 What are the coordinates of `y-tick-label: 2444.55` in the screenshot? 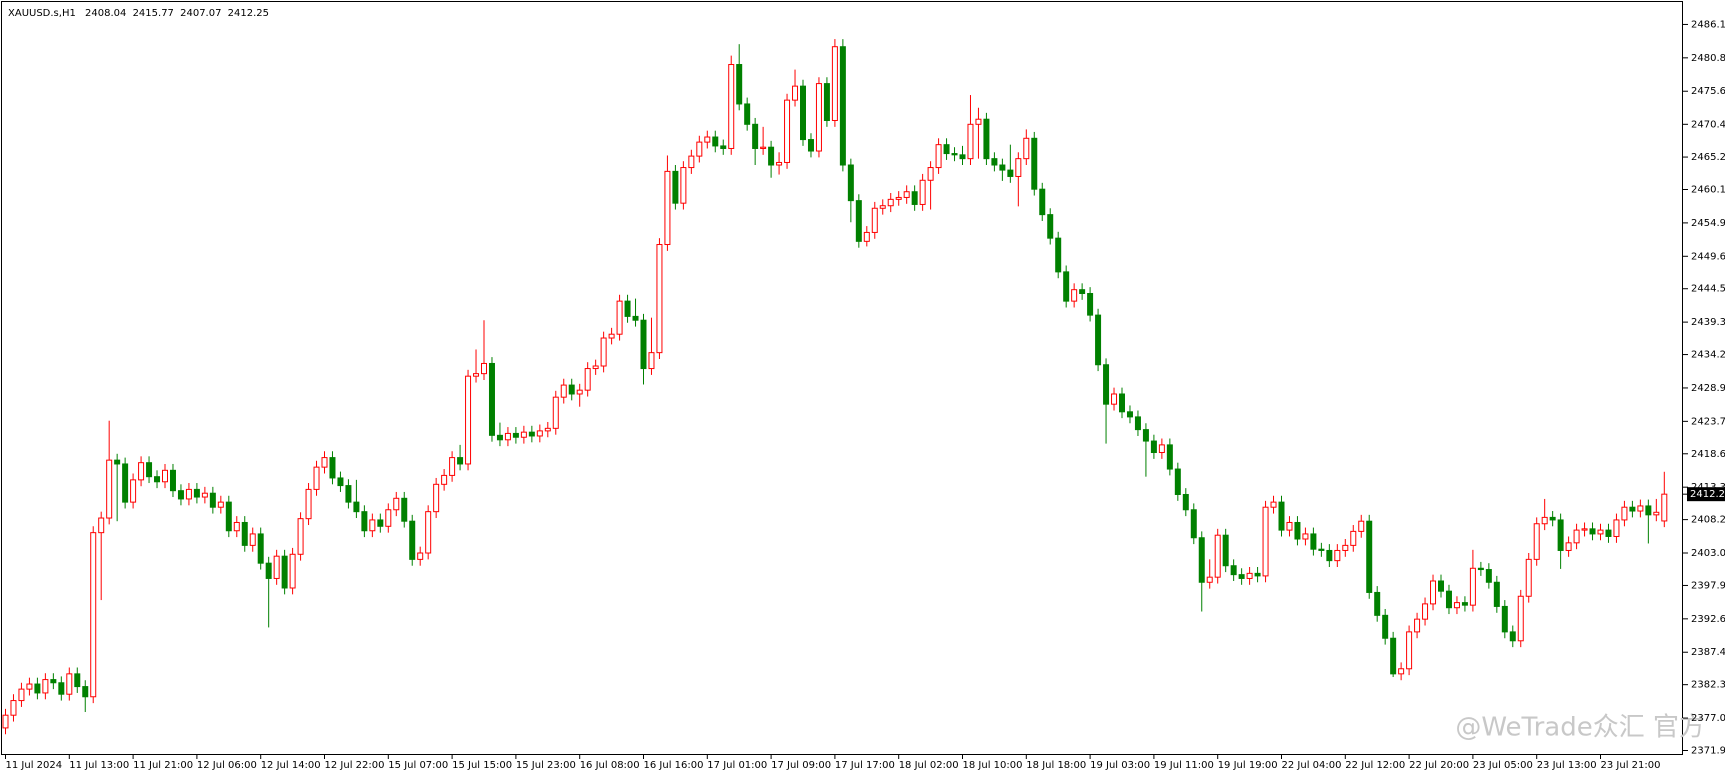 It's located at (1708, 289).